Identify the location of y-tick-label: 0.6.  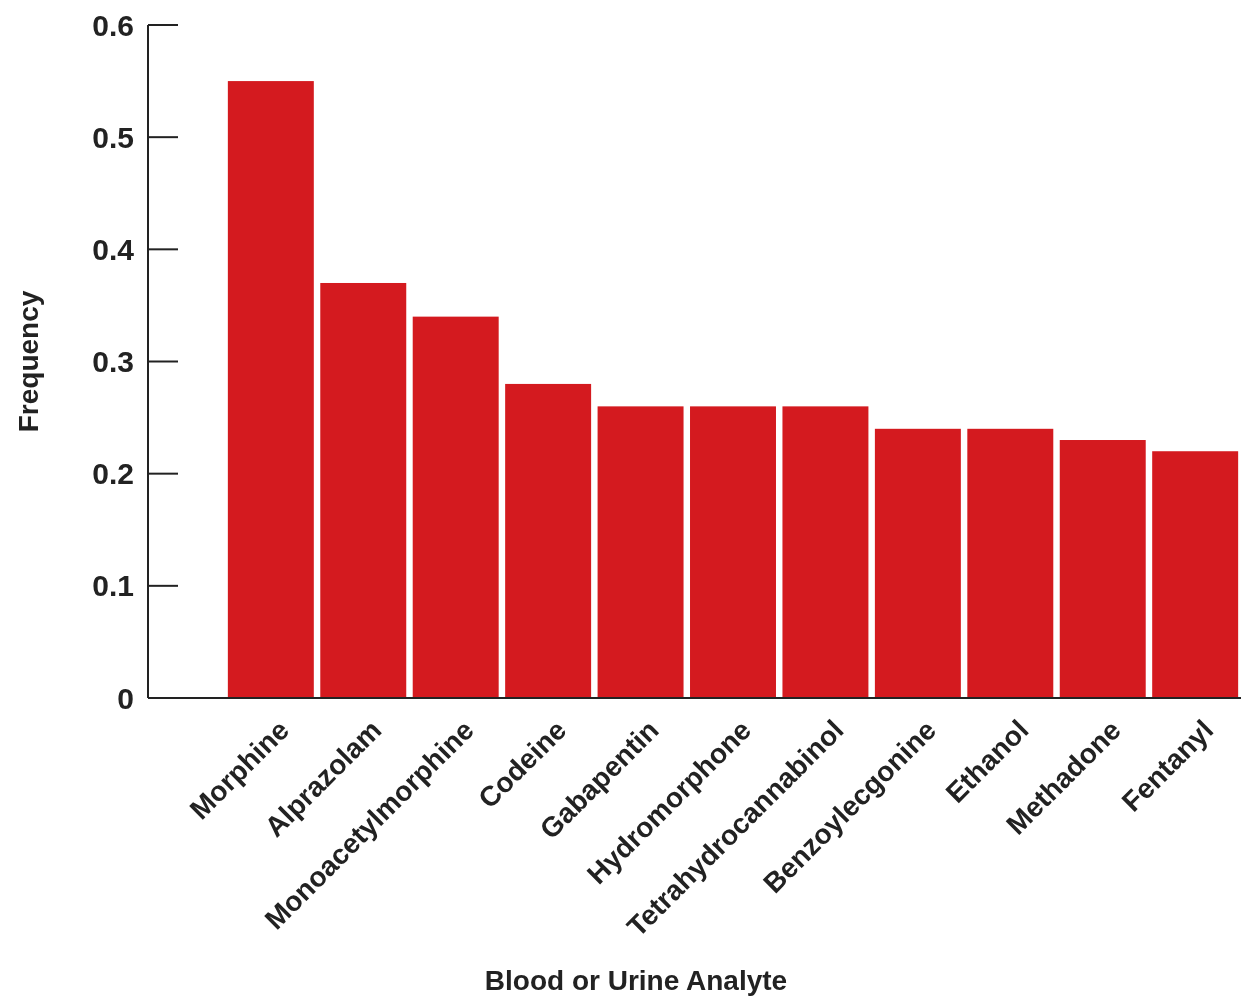
(113, 25).